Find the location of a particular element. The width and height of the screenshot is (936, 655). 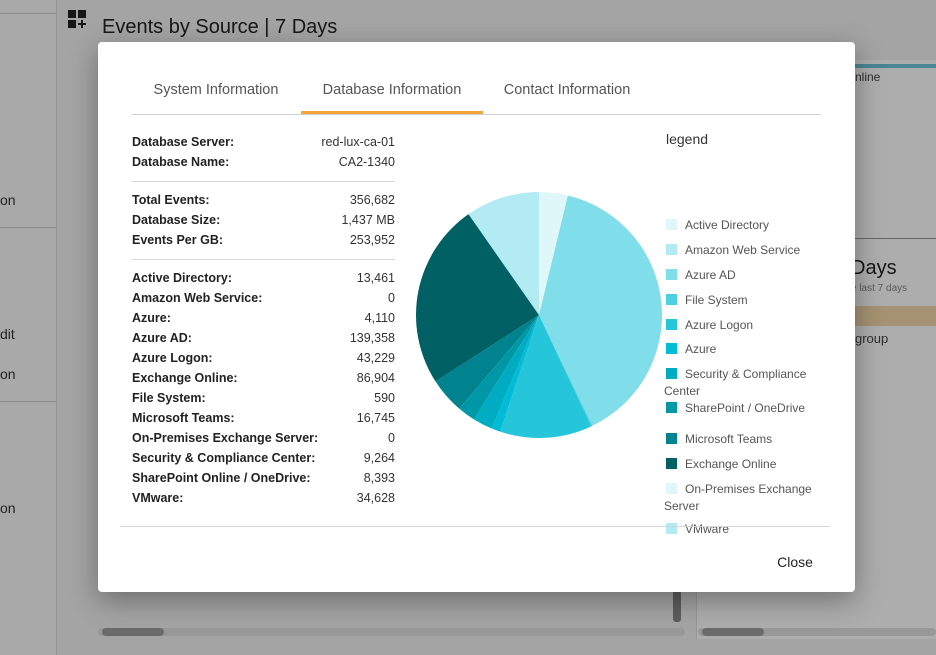

card-heading: Days is located at coordinates (874, 268).